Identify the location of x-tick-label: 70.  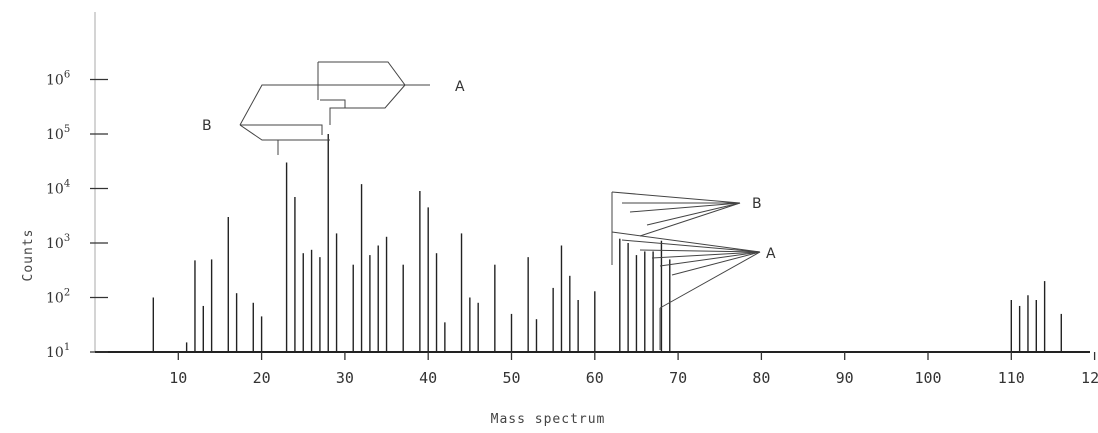
(678, 378).